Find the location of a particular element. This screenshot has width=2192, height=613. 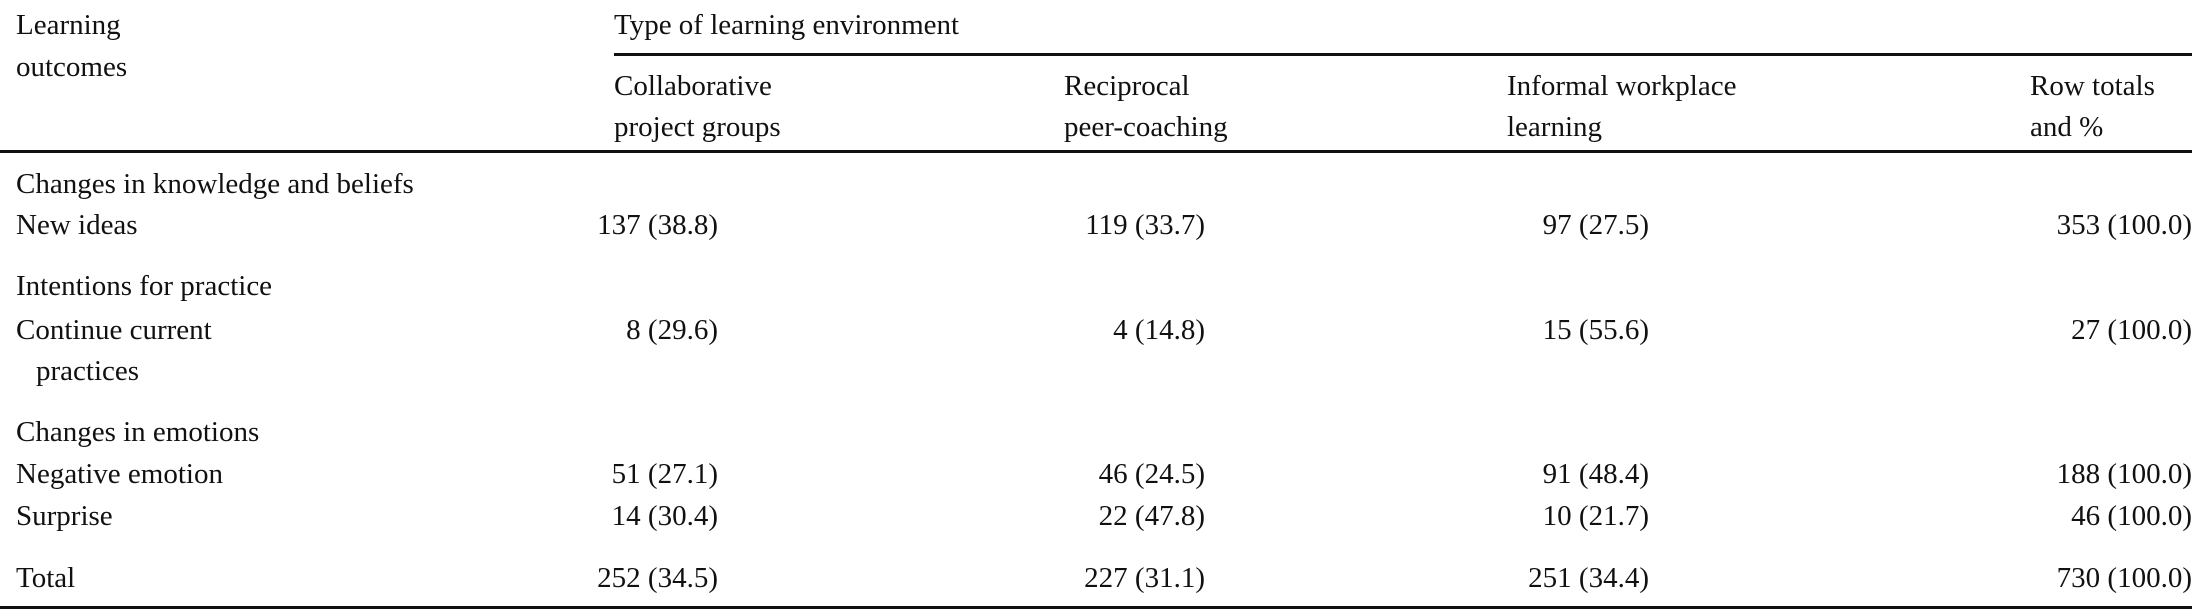

cell-continue-collaborative: 8 (29.6) is located at coordinates (672, 330).